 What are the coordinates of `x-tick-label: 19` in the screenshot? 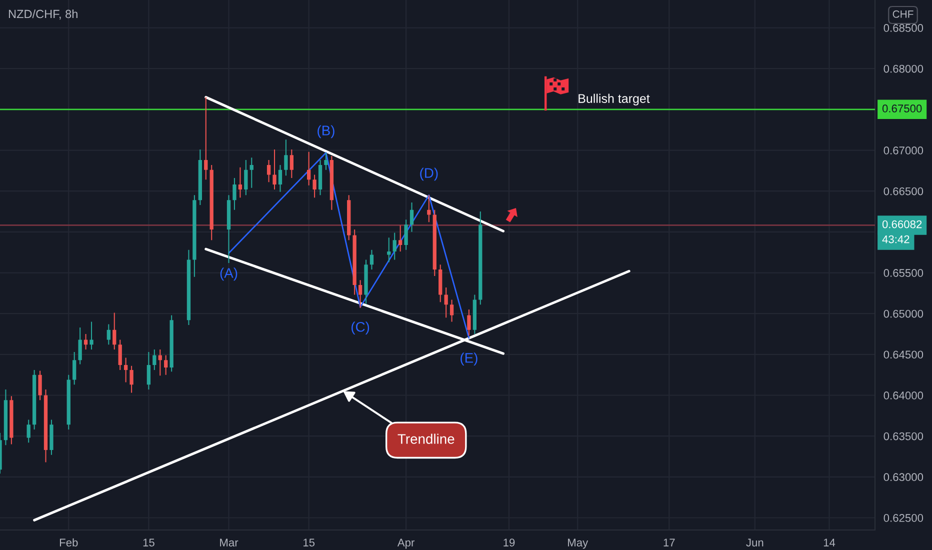 It's located at (509, 542).